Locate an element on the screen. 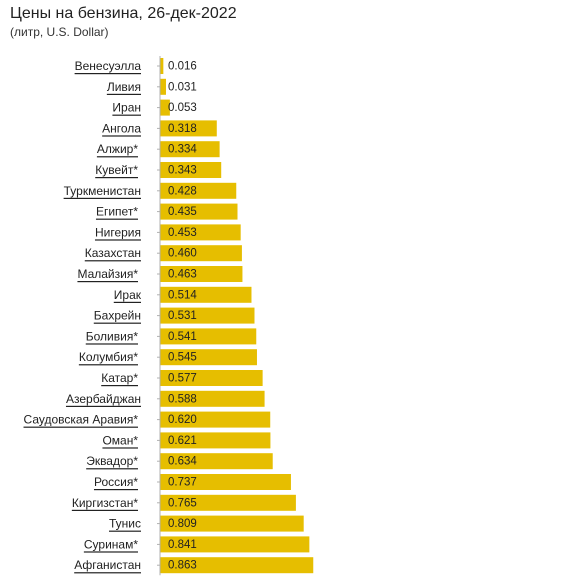 Image resolution: width=561 pixels, height=581 pixels. value-label: 0.016 is located at coordinates (182, 67).